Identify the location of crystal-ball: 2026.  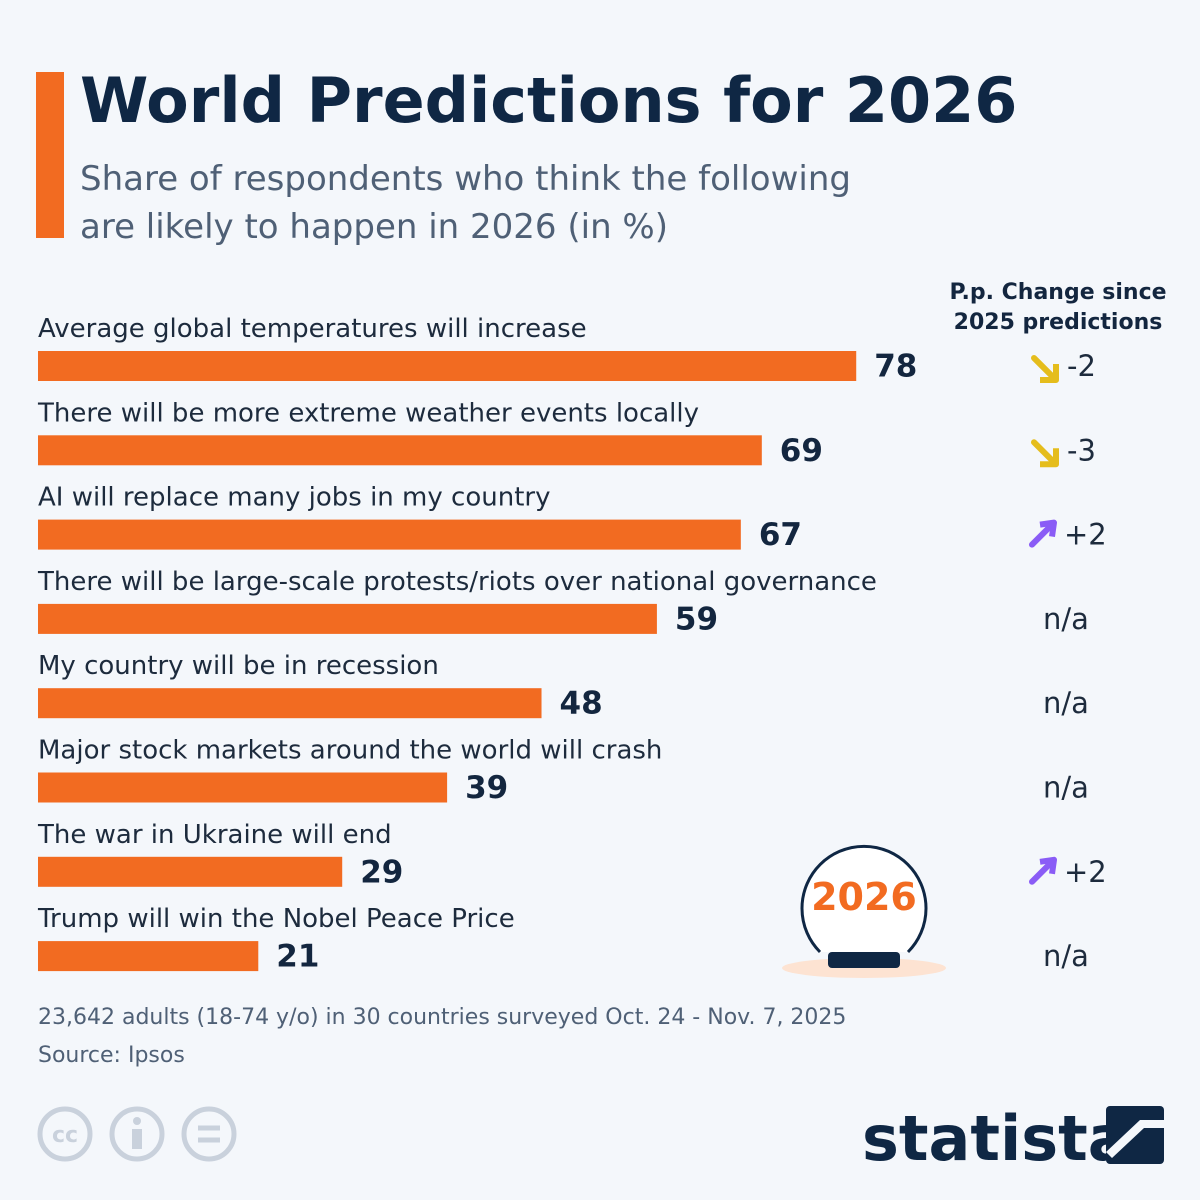
(864, 911).